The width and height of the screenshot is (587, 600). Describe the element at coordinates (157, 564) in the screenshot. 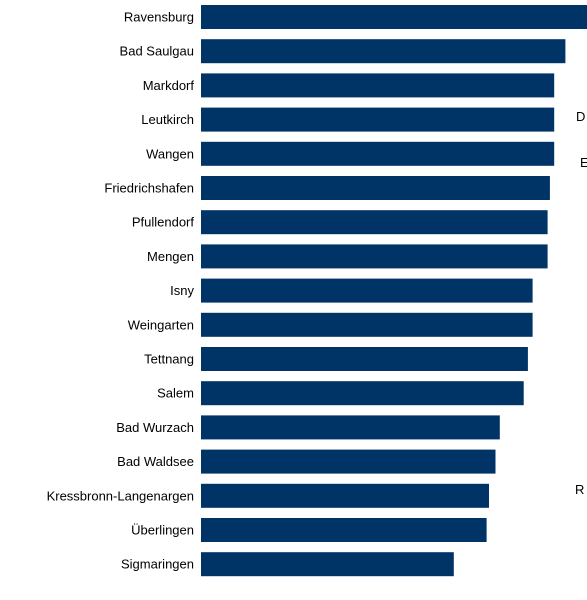

I see `category-label-16: Sigmaringen` at that location.